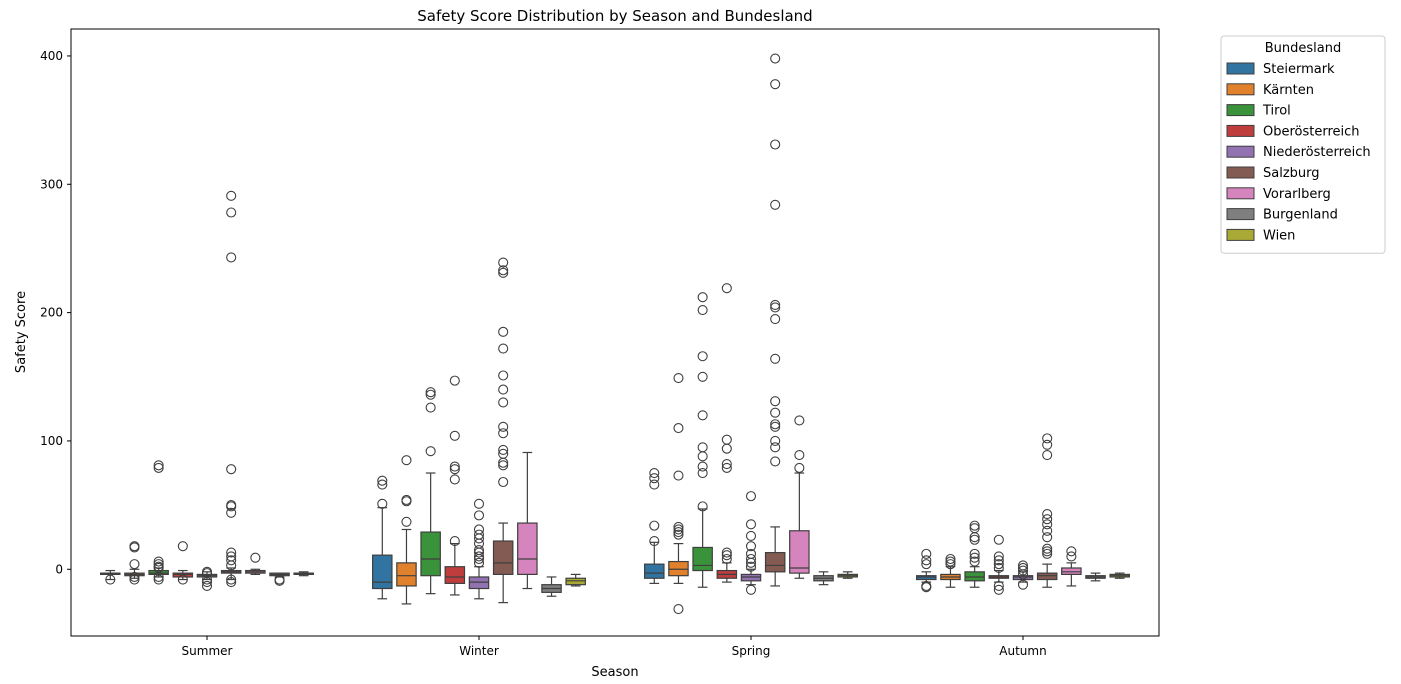 Image resolution: width=1401 pixels, height=684 pixels. What do you see at coordinates (1303, 48) in the screenshot?
I see `legend-title: Bundesland` at bounding box center [1303, 48].